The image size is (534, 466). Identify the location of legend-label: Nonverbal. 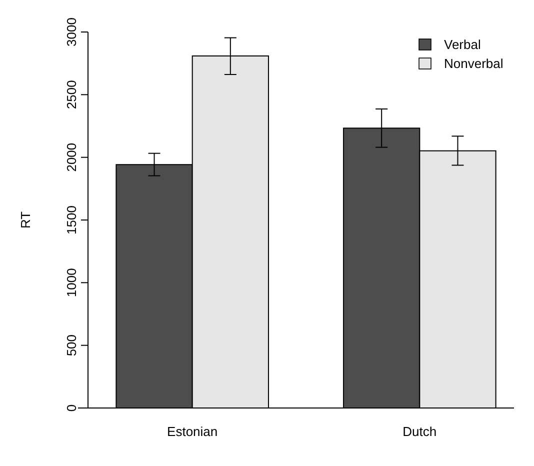
(474, 63).